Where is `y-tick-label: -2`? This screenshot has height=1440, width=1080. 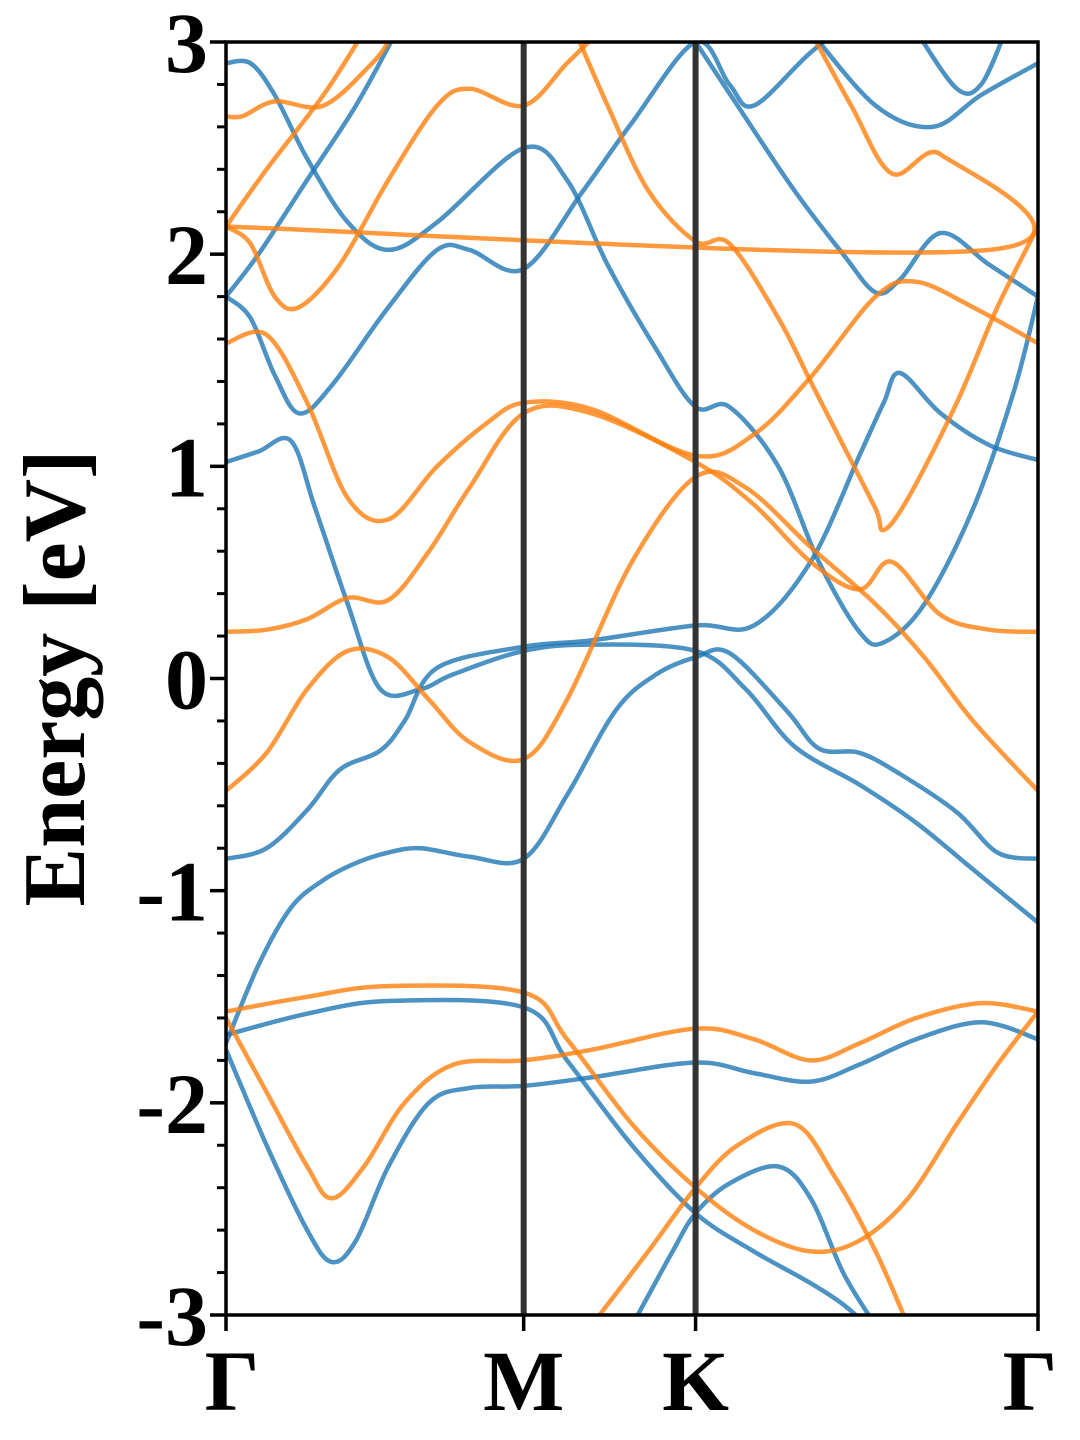 y-tick-label: -2 is located at coordinates (172, 1104).